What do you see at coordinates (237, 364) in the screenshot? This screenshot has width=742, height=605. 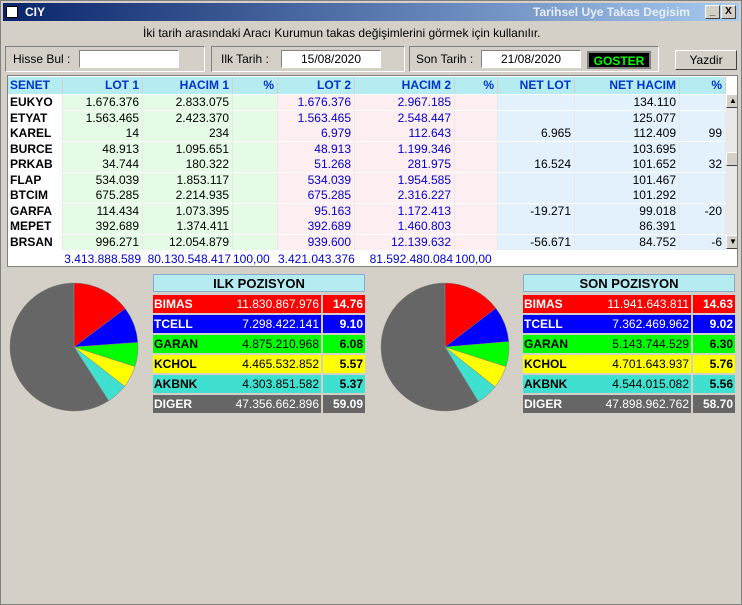 I see `position-name-value: KCHOL 4.465.532.852` at bounding box center [237, 364].